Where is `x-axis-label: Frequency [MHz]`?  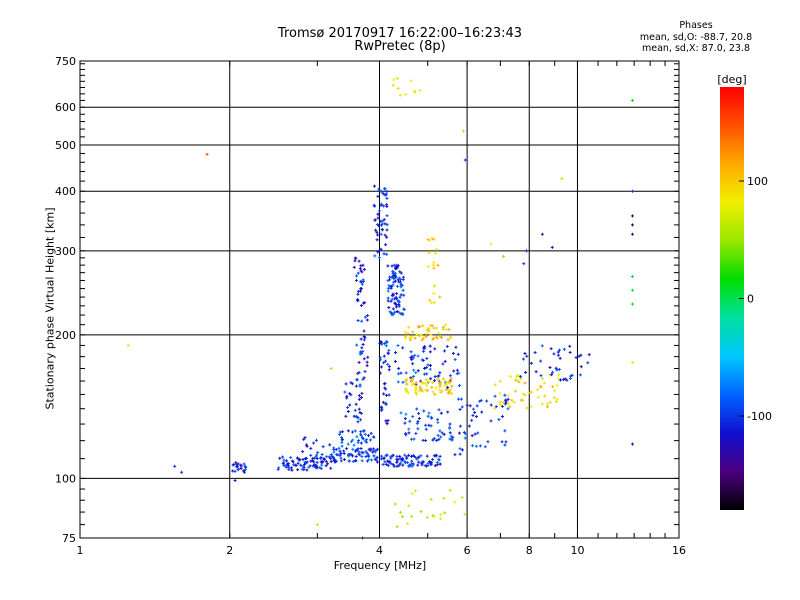 x-axis-label: Frequency [MHz] is located at coordinates (380, 565).